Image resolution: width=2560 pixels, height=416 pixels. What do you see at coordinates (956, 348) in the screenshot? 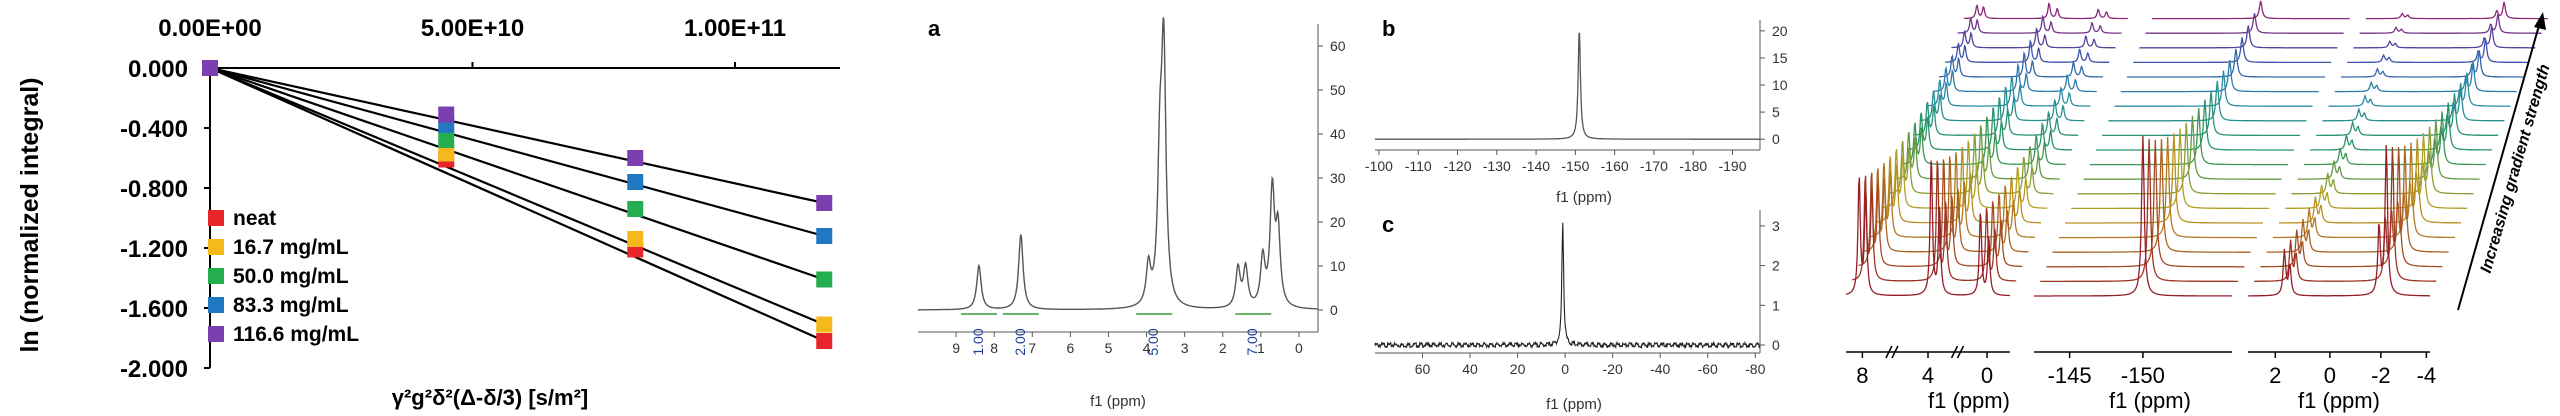
I see `x-tick-label: 9` at bounding box center [956, 348].